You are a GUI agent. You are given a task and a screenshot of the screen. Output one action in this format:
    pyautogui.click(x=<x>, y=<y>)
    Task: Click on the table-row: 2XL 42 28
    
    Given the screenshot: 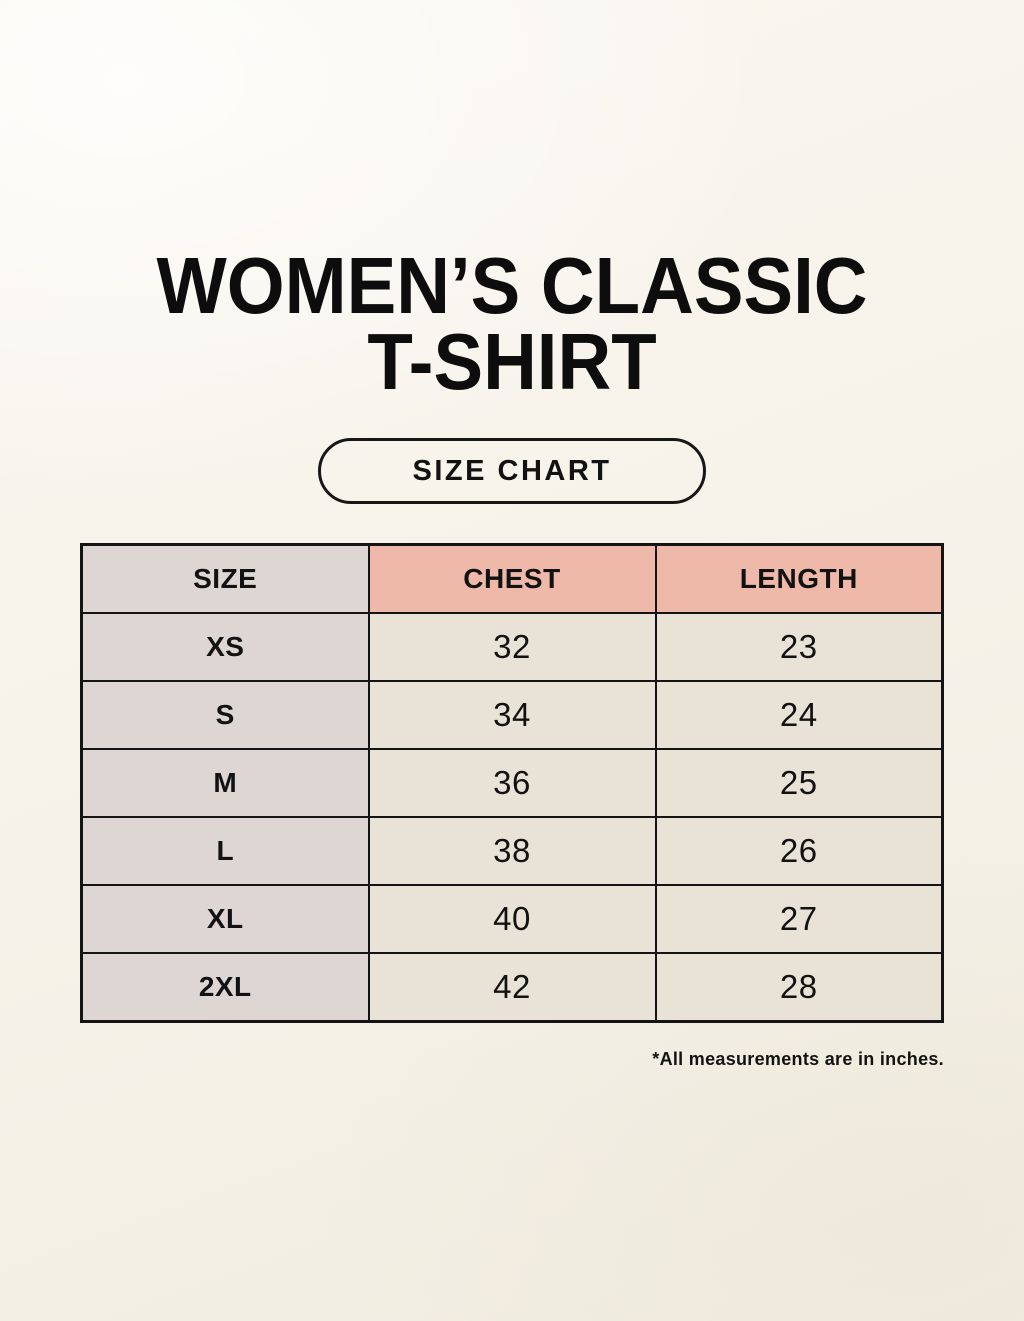 What is the action you would take?
    pyautogui.click(x=512, y=987)
    